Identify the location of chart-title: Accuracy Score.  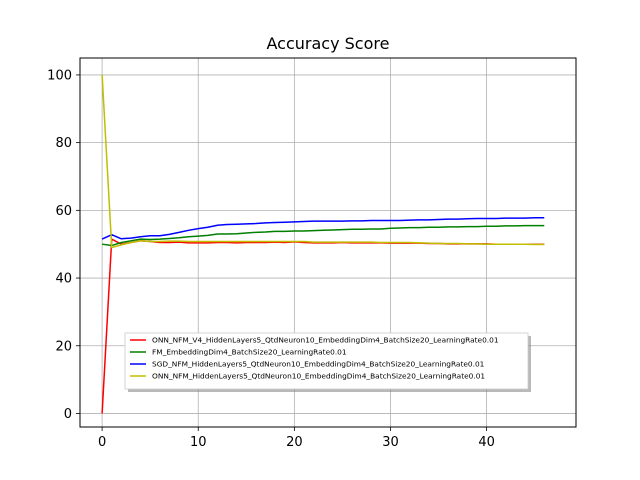
(328, 43).